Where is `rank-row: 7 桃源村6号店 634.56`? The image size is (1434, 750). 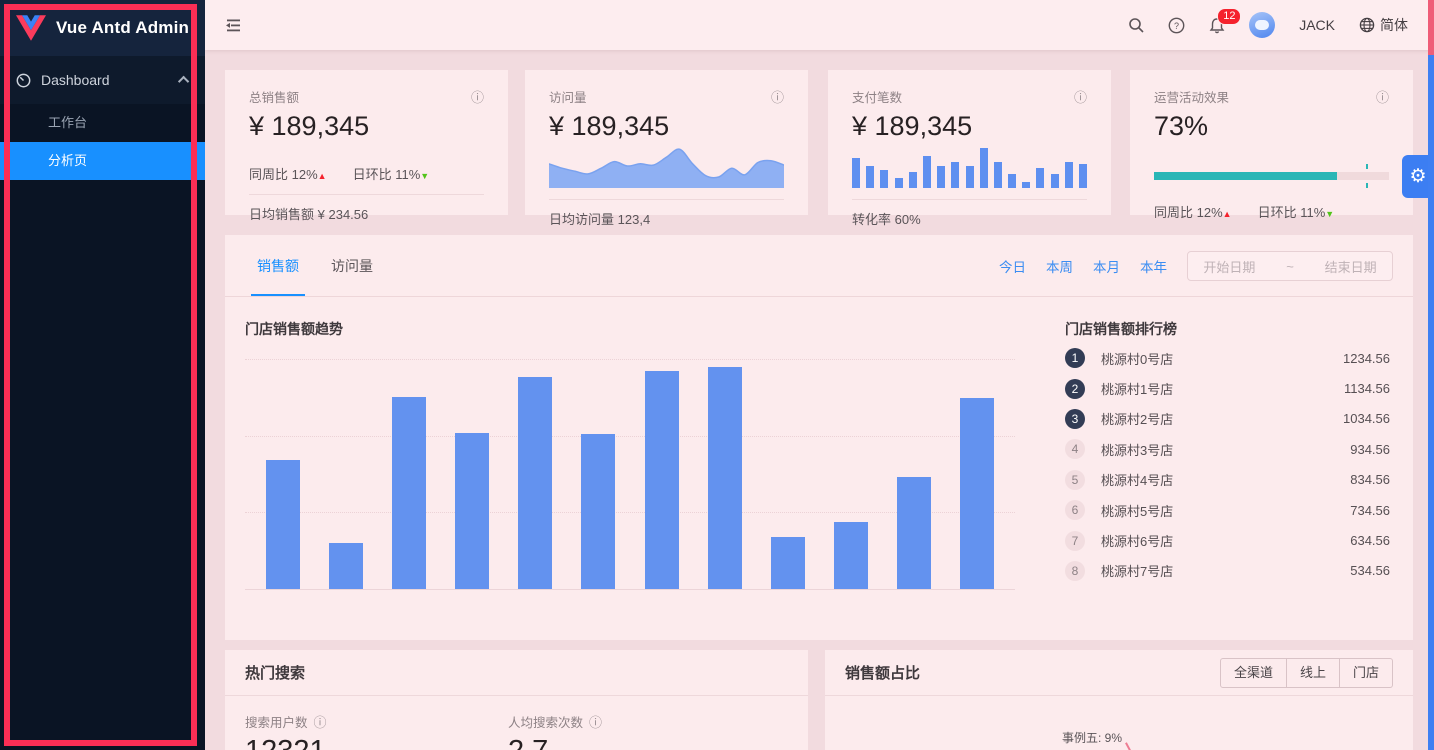 rank-row: 7 桃源村6号店 634.56 is located at coordinates (1227, 540).